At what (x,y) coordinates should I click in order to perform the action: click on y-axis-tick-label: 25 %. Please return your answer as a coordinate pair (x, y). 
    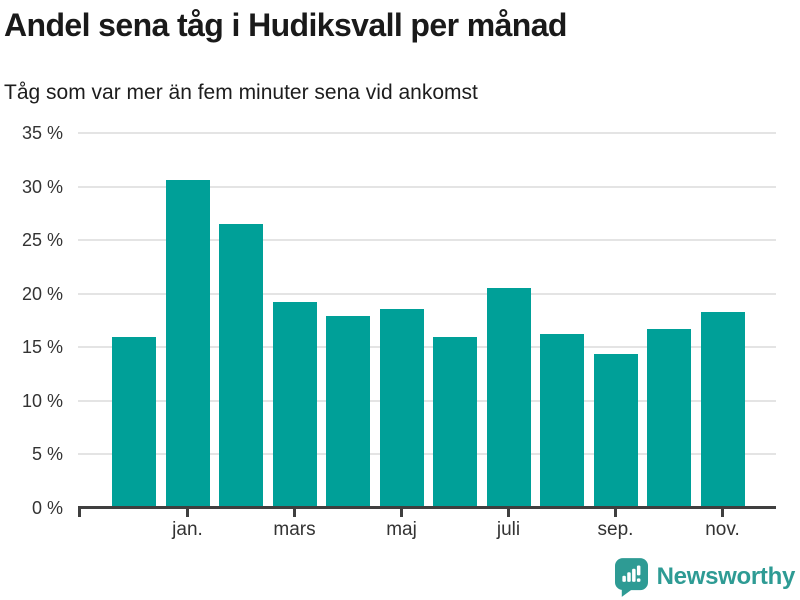
    Looking at the image, I should click on (42, 240).